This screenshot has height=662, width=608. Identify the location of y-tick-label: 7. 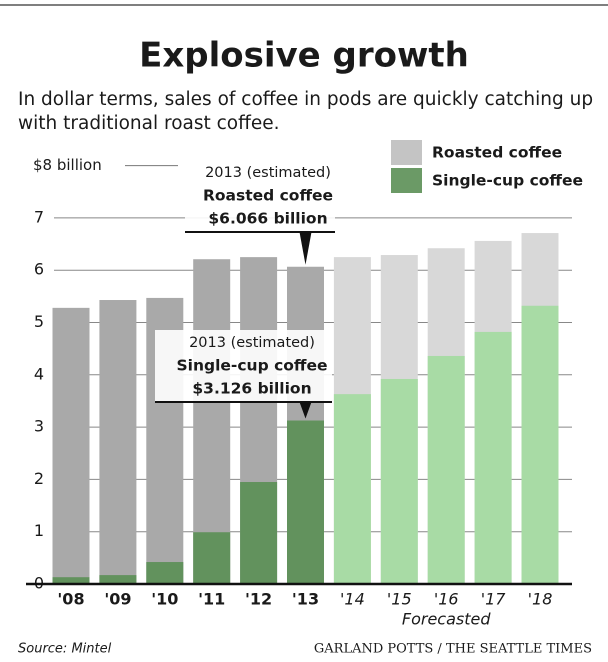
(39, 216).